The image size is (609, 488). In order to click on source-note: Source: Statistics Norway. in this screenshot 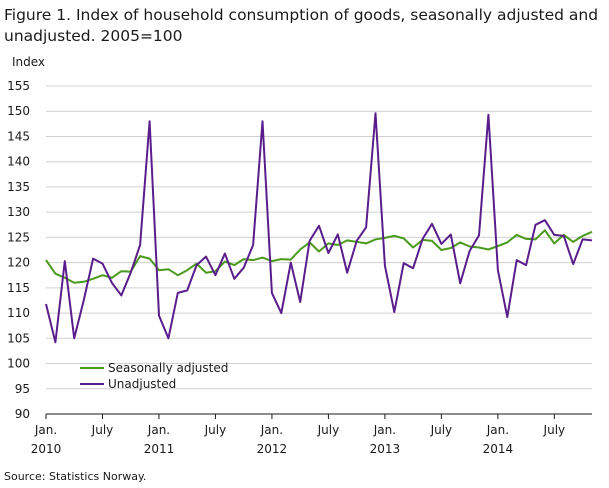, I will do `click(75, 476)`.